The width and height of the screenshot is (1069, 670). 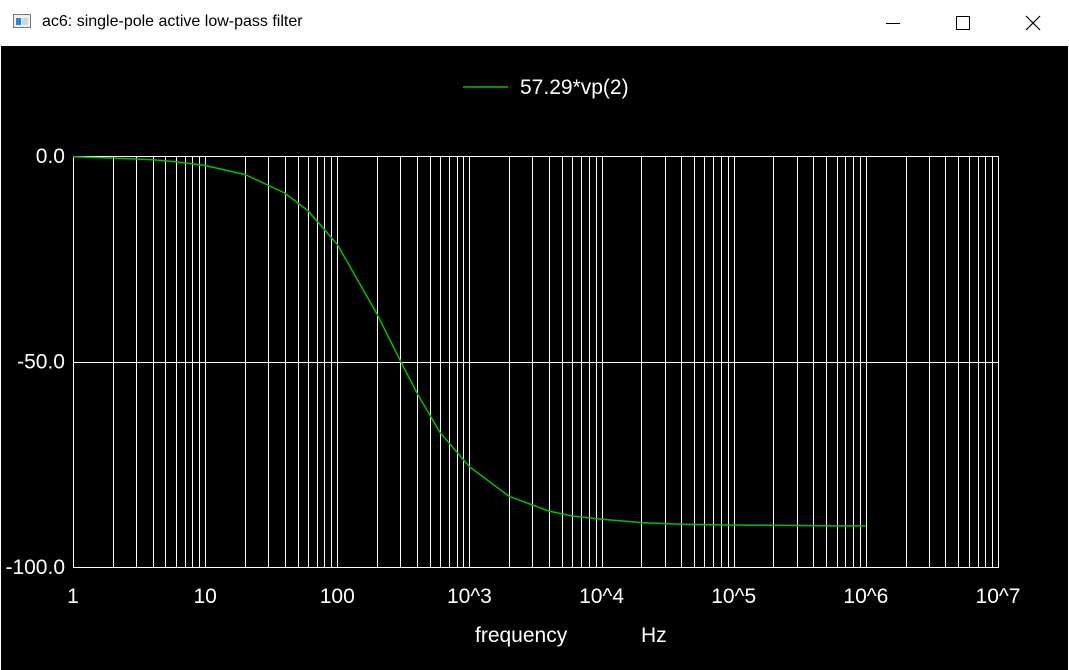 I want to click on close-icon, so click(x=1033, y=23).